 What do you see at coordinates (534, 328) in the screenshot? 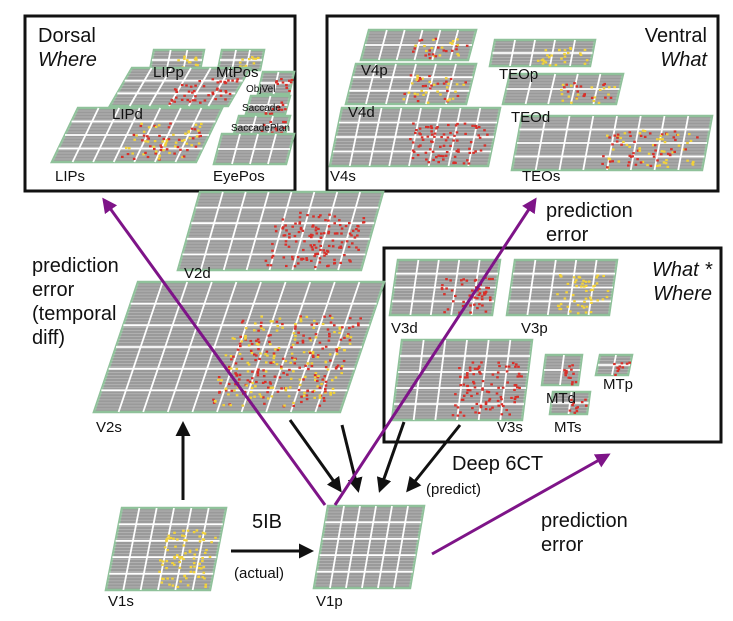
I see `label-v3p: V3p` at bounding box center [534, 328].